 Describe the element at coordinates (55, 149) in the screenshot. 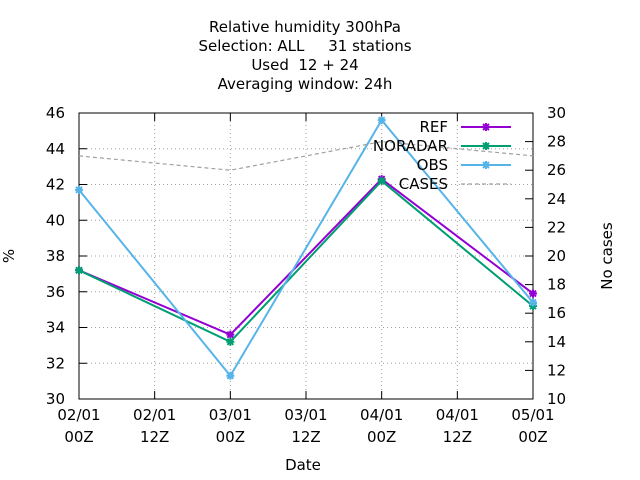

I see `y-tick-label: 44` at that location.